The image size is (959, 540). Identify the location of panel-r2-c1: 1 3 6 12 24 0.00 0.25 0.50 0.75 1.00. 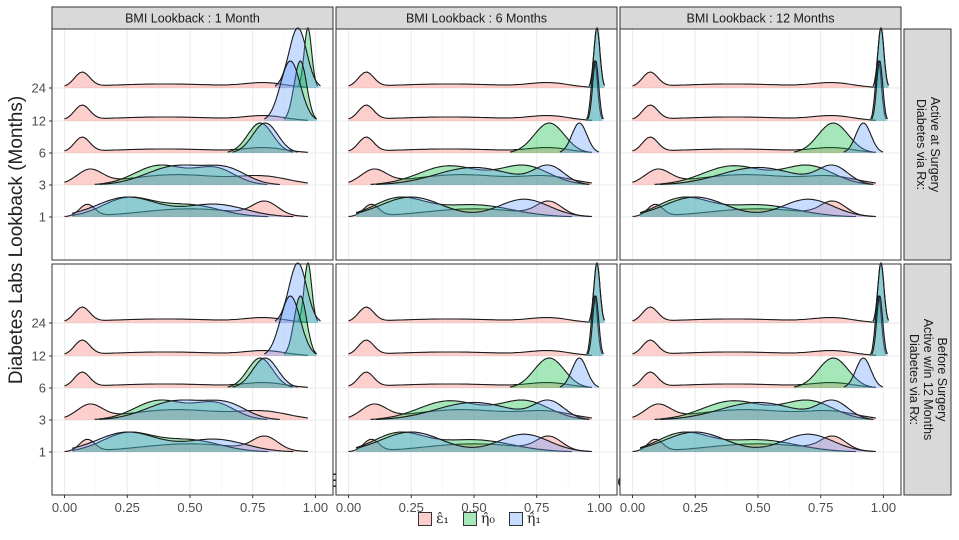
(183, 388).